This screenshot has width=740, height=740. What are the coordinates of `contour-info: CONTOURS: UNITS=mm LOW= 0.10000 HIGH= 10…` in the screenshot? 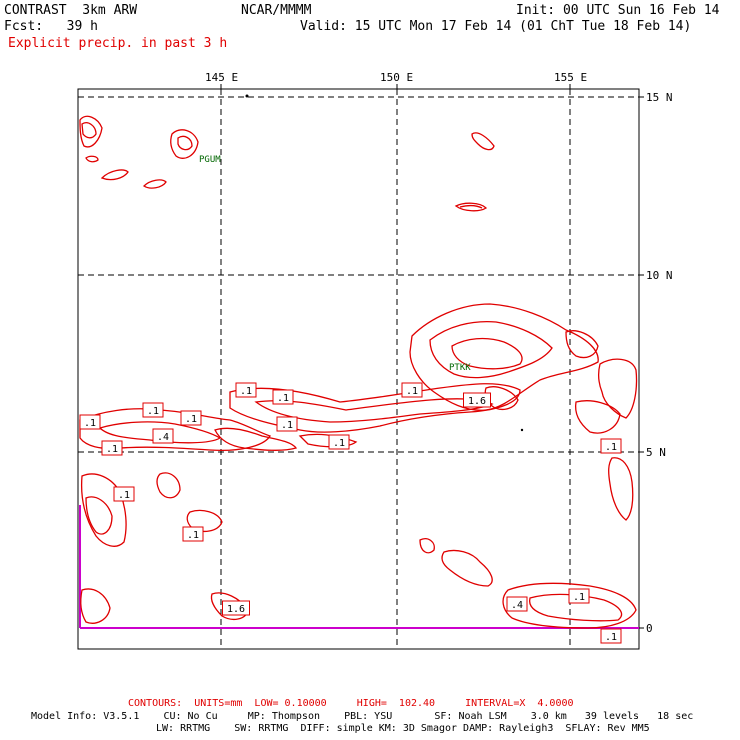 It's located at (351, 703).